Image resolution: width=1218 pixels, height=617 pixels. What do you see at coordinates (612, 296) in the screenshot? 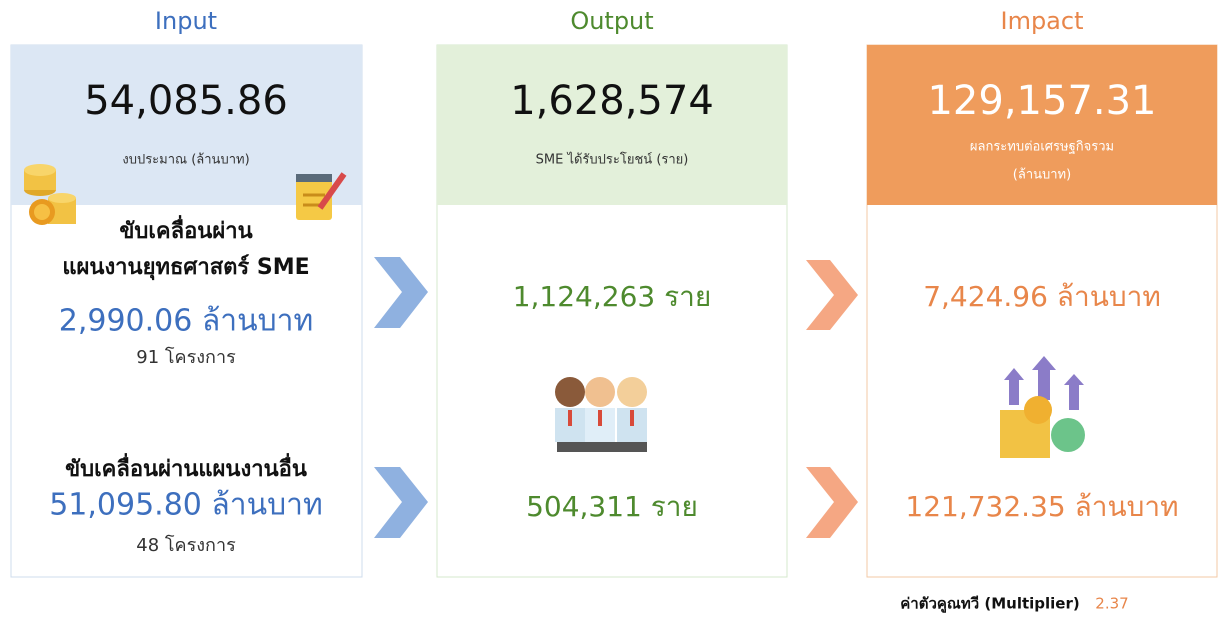
I see `amount: 1,124,263 ราย` at bounding box center [612, 296].